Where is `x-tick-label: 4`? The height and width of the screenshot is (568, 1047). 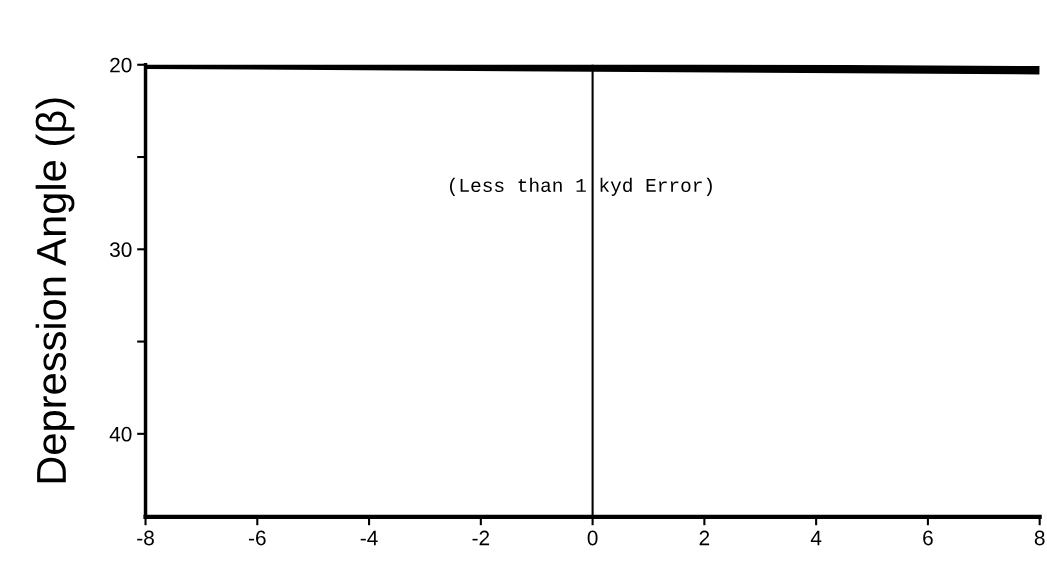
x-tick-label: 4 is located at coordinates (816, 538).